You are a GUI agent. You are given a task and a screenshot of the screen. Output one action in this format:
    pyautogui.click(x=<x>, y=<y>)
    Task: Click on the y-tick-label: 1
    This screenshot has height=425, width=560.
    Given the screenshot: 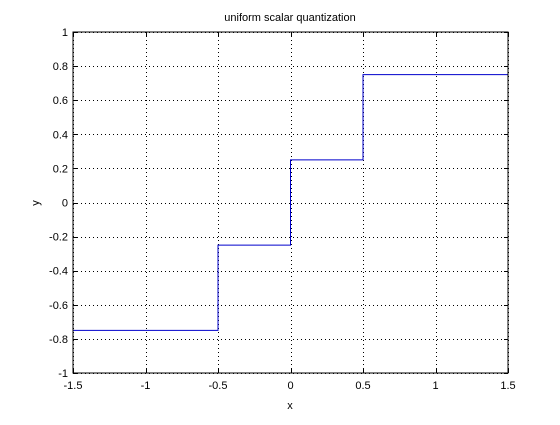 What is the action you would take?
    pyautogui.click(x=65, y=33)
    